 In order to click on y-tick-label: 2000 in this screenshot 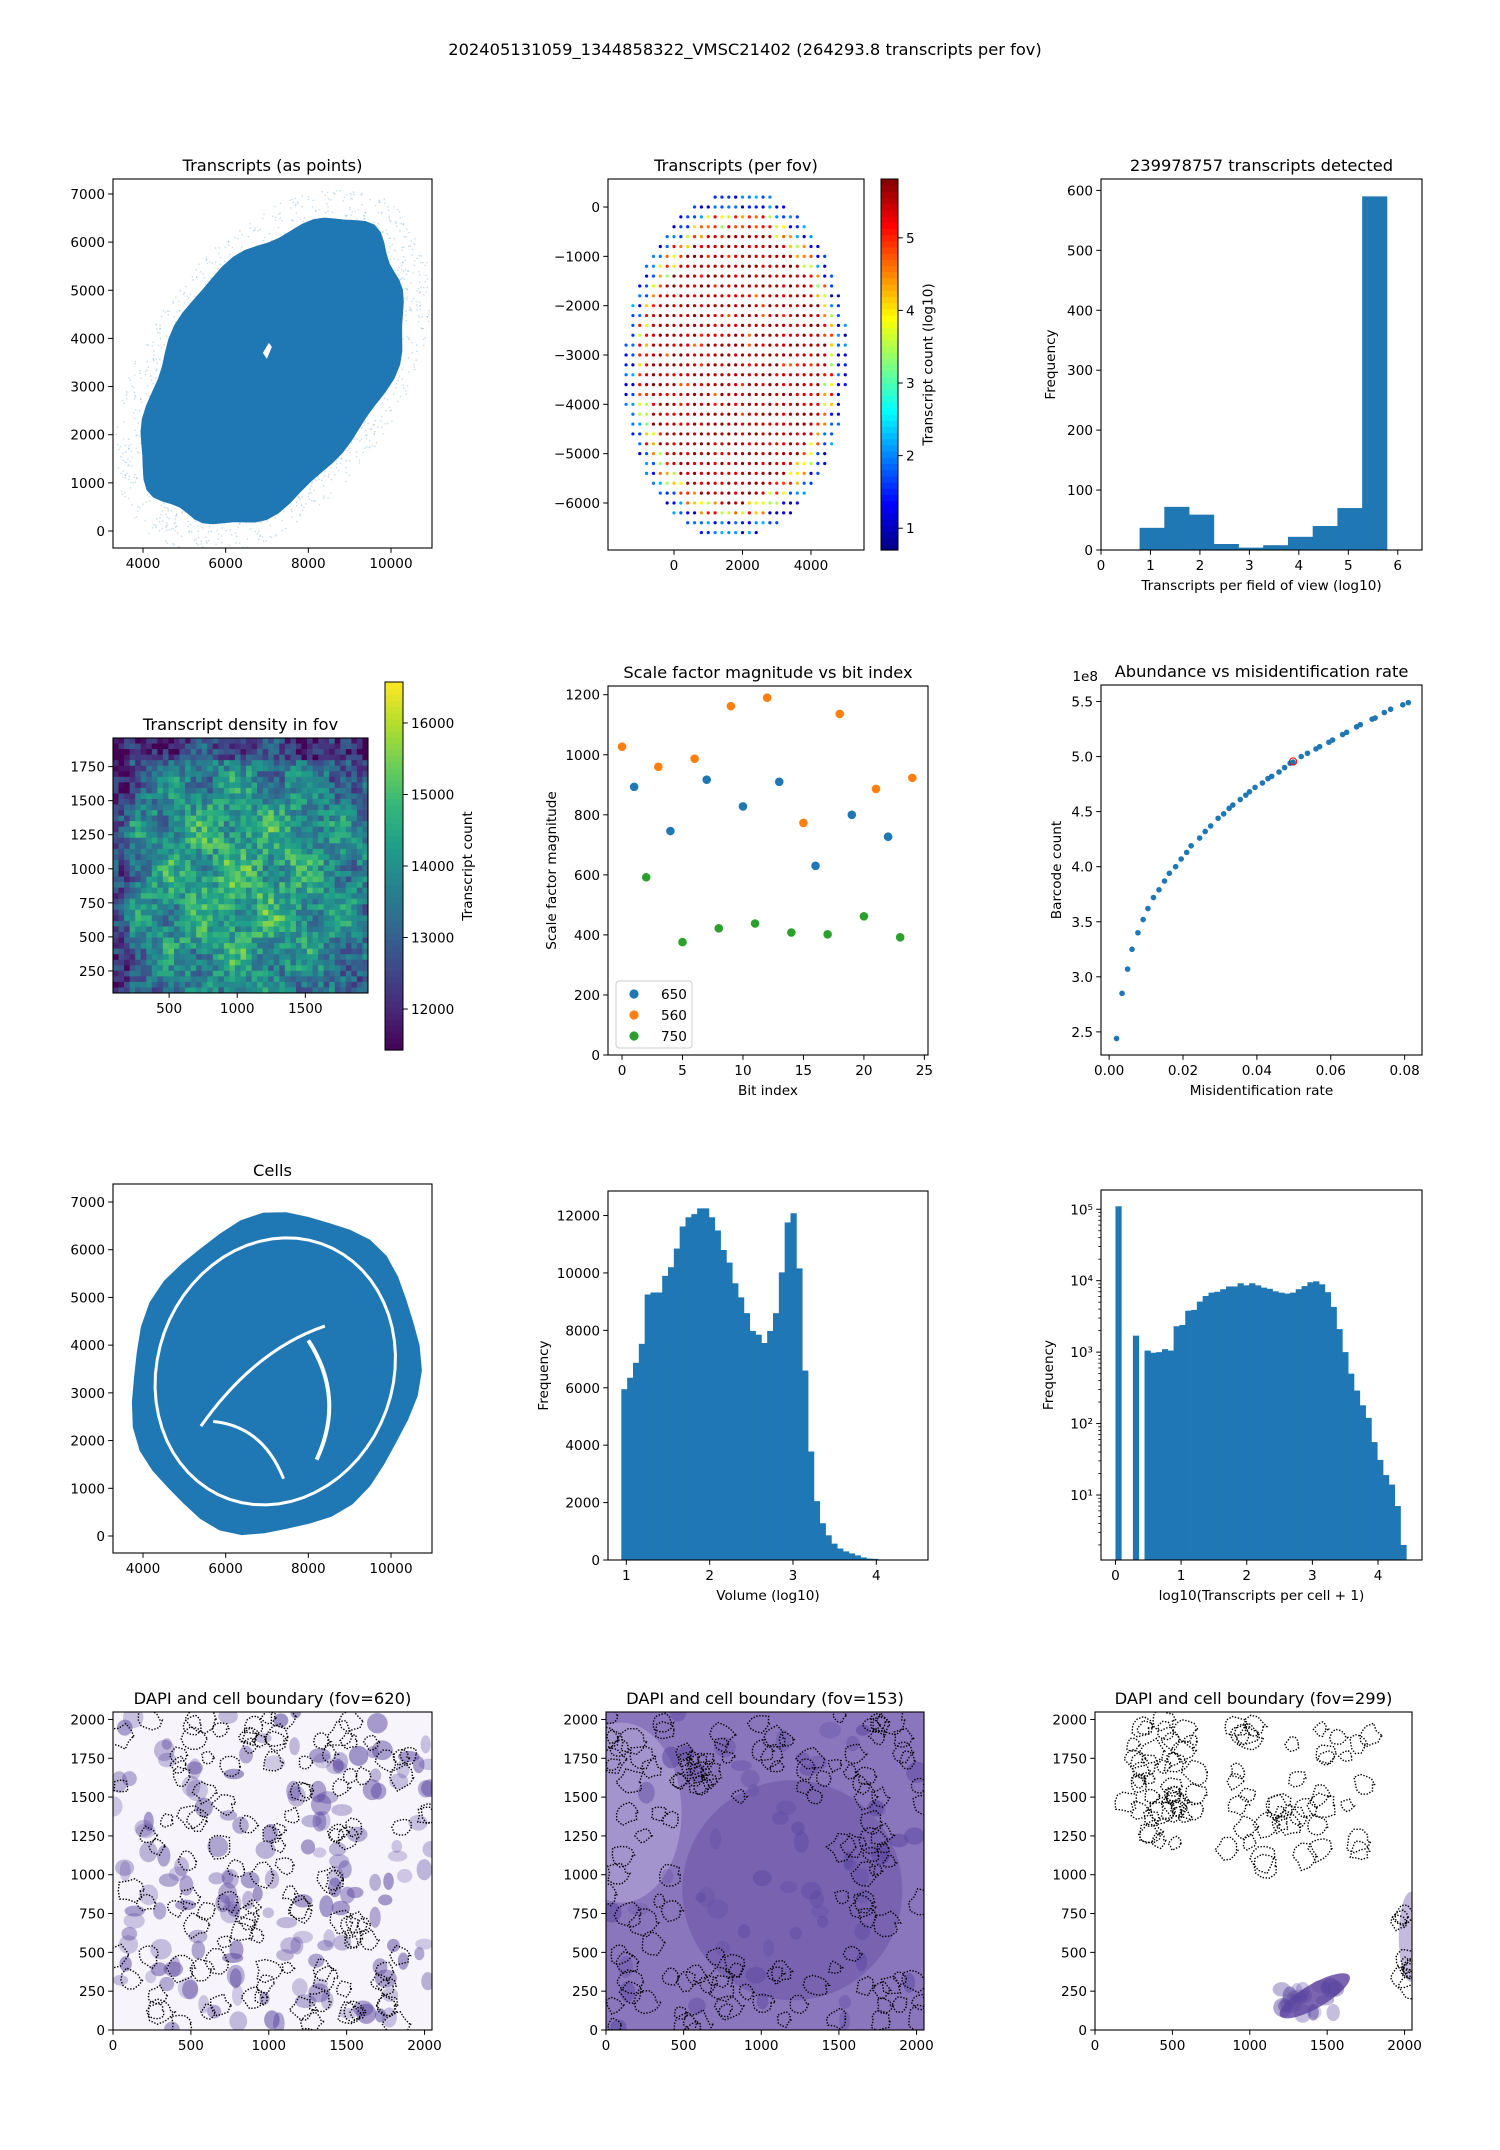, I will do `click(582, 1504)`.